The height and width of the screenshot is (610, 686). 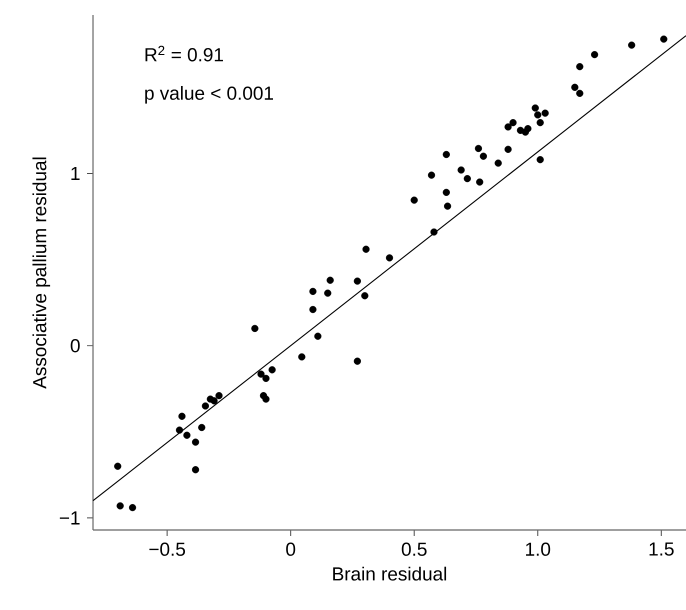 What do you see at coordinates (291, 549) in the screenshot?
I see `x-tick-label: 0` at bounding box center [291, 549].